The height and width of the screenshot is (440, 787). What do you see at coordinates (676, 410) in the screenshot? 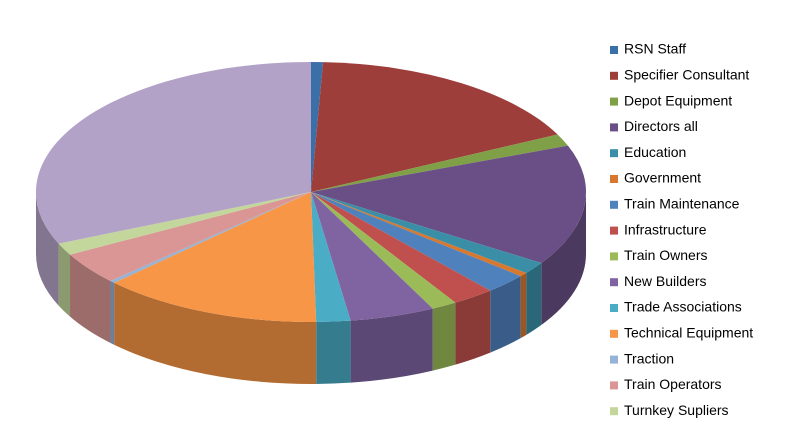
I see `legend-label: Turnkey Supliers` at bounding box center [676, 410].